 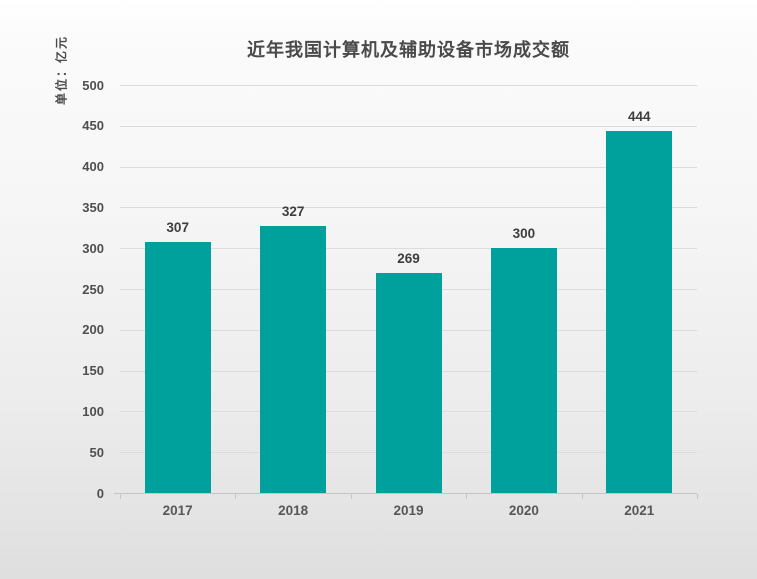 I want to click on y-axis-tick-label: 250, so click(x=93, y=289).